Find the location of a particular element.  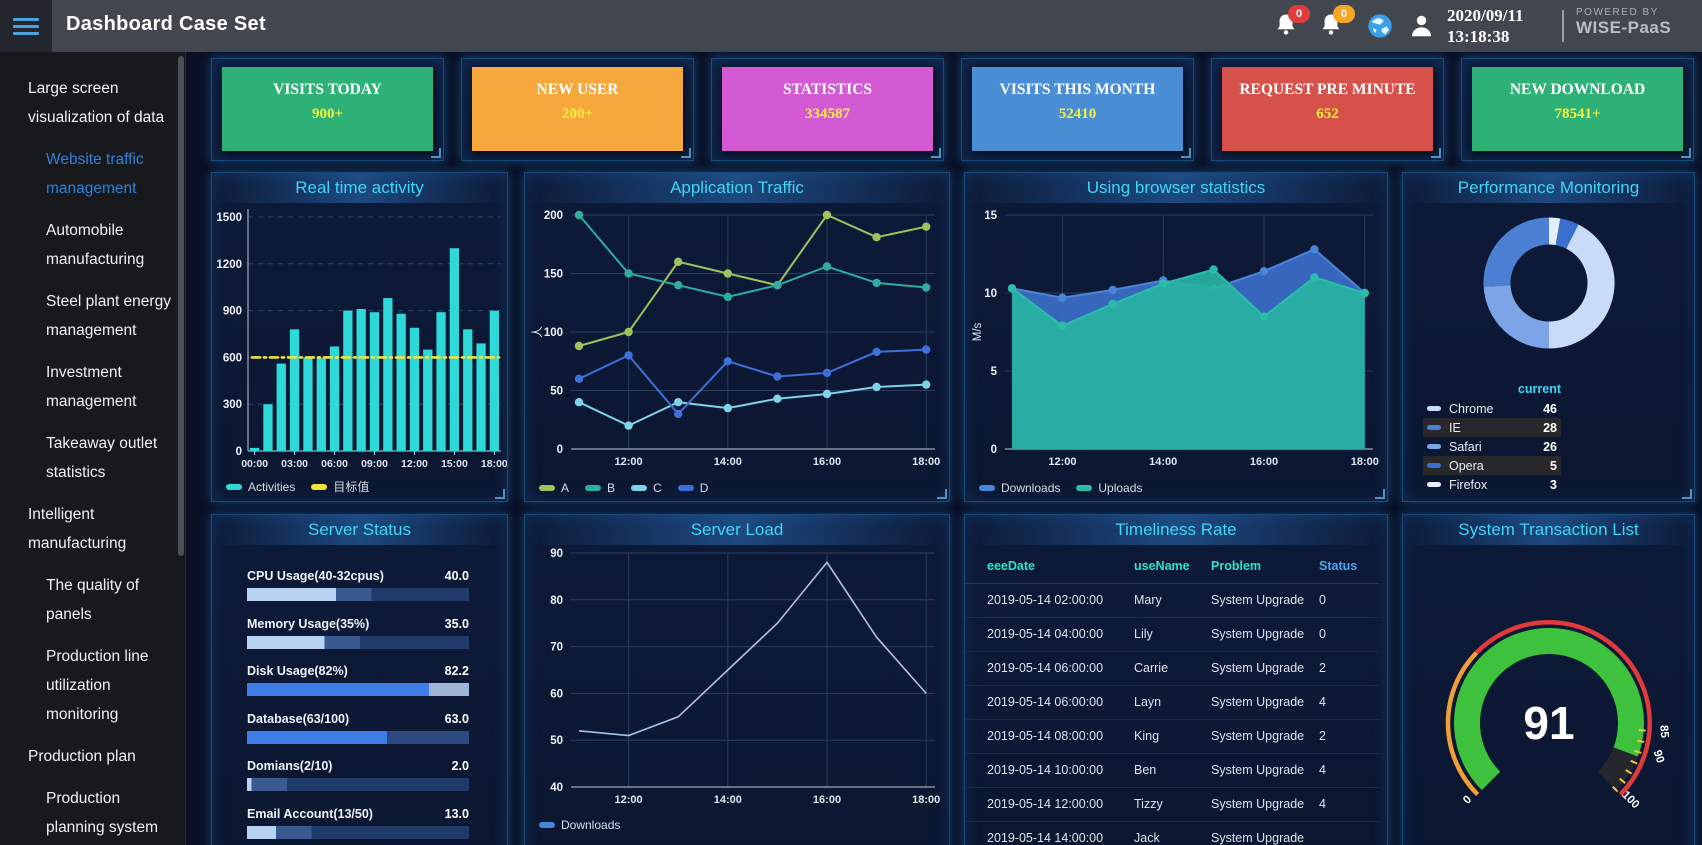

stat-card: STATISTICS 334587 is located at coordinates (827, 109).